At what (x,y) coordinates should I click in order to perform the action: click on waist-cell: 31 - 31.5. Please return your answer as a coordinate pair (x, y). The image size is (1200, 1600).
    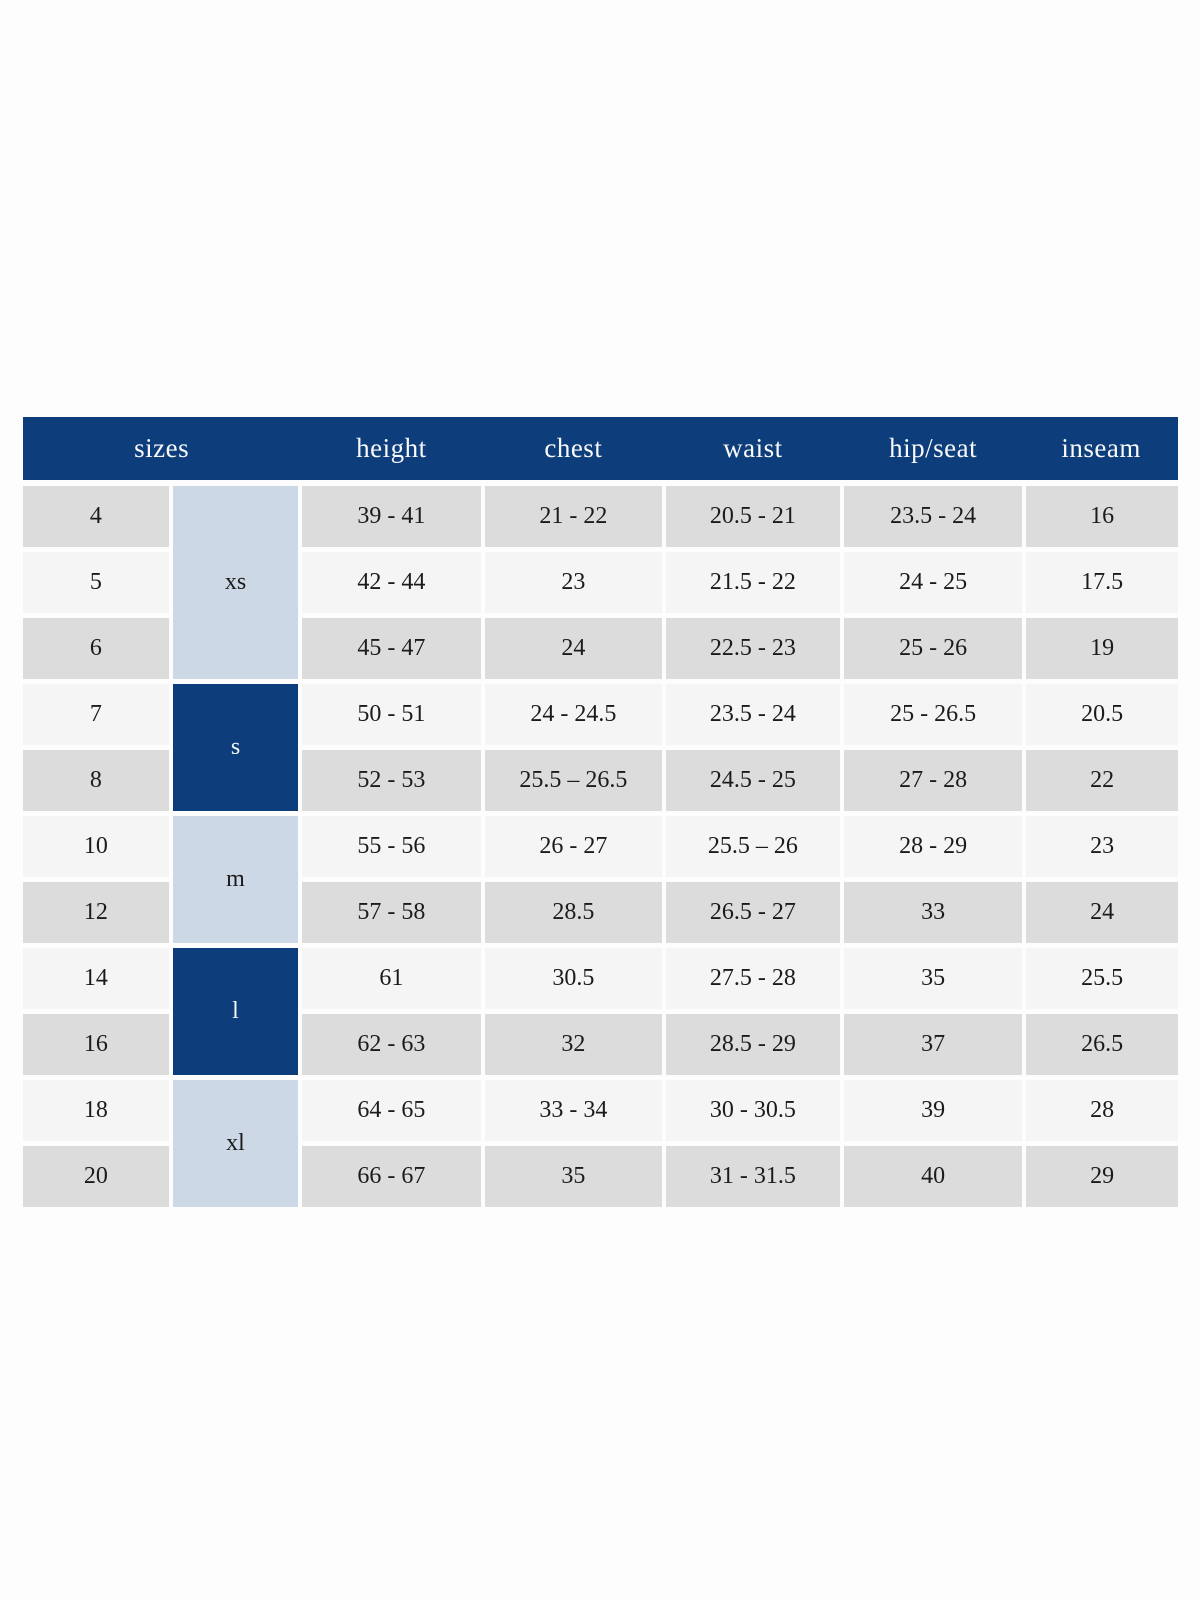
    Looking at the image, I should click on (754, 1177).